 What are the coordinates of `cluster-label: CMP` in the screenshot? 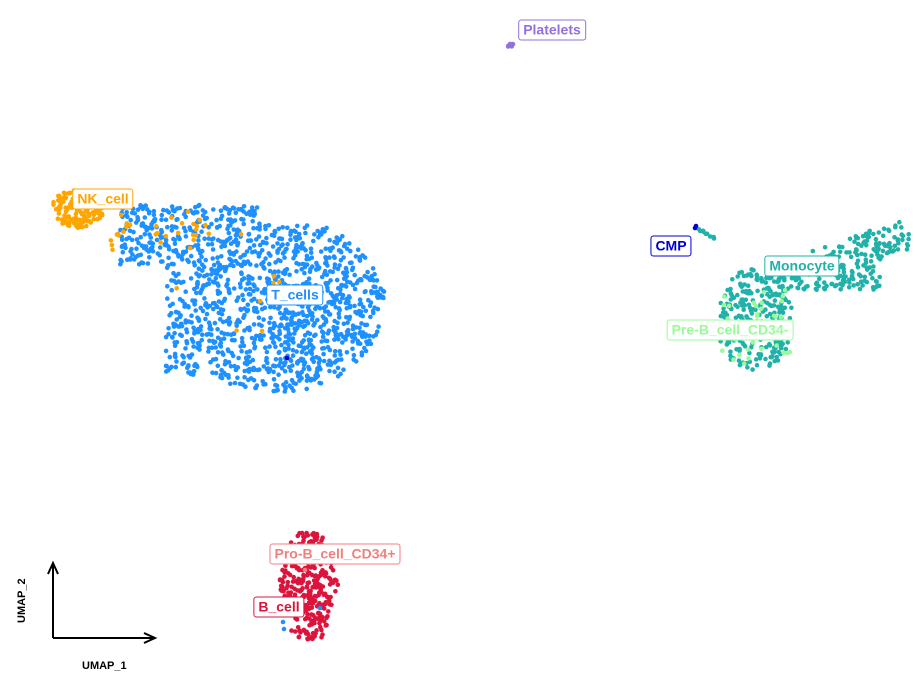 It's located at (671, 246).